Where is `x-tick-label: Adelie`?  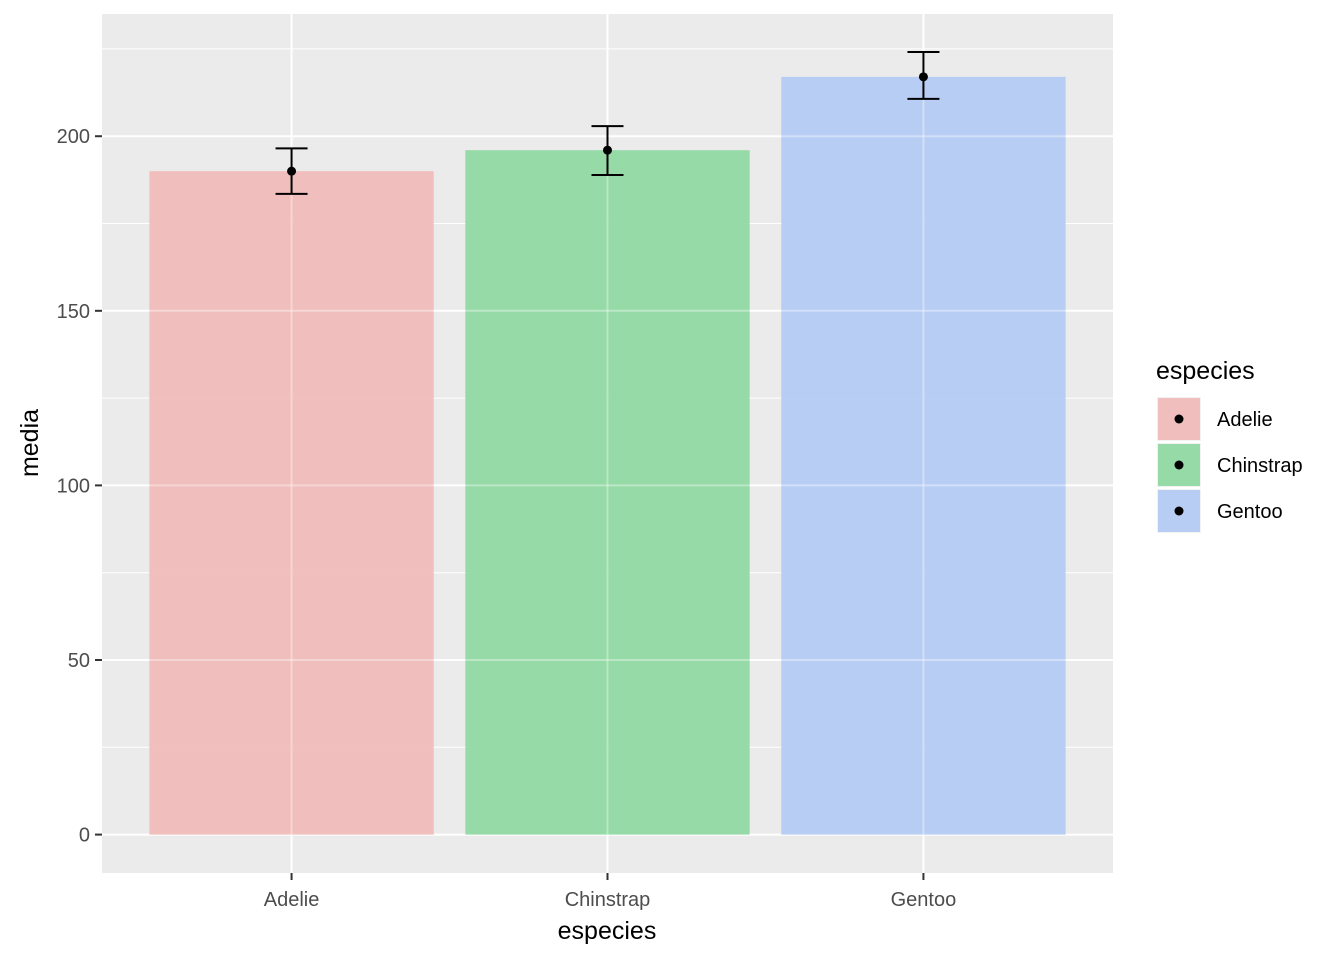 x-tick-label: Adelie is located at coordinates (292, 900).